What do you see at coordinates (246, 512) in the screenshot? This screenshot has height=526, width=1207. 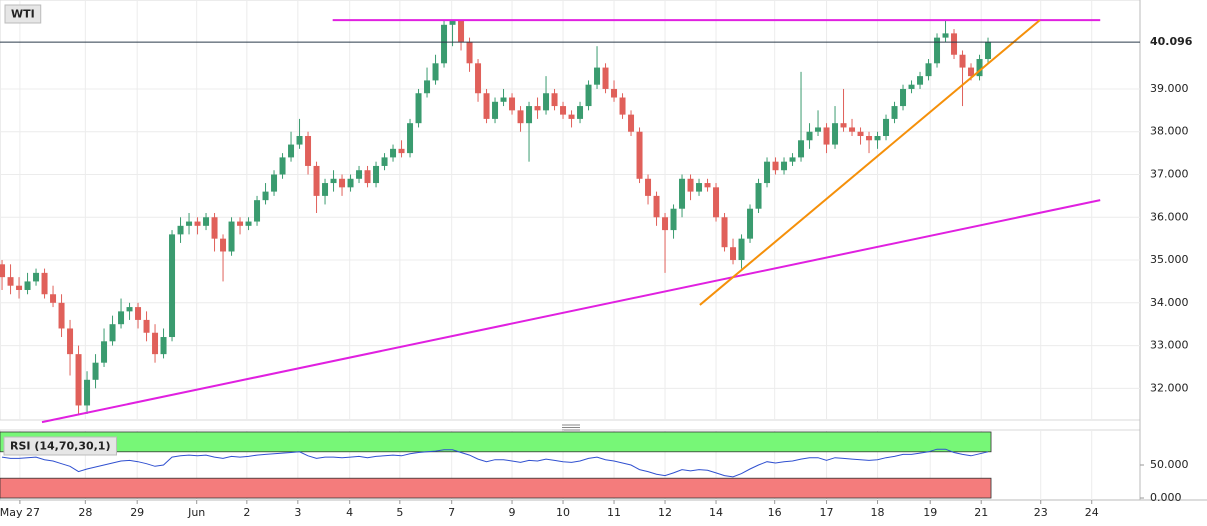 I see `x-tick-label: 2` at bounding box center [246, 512].